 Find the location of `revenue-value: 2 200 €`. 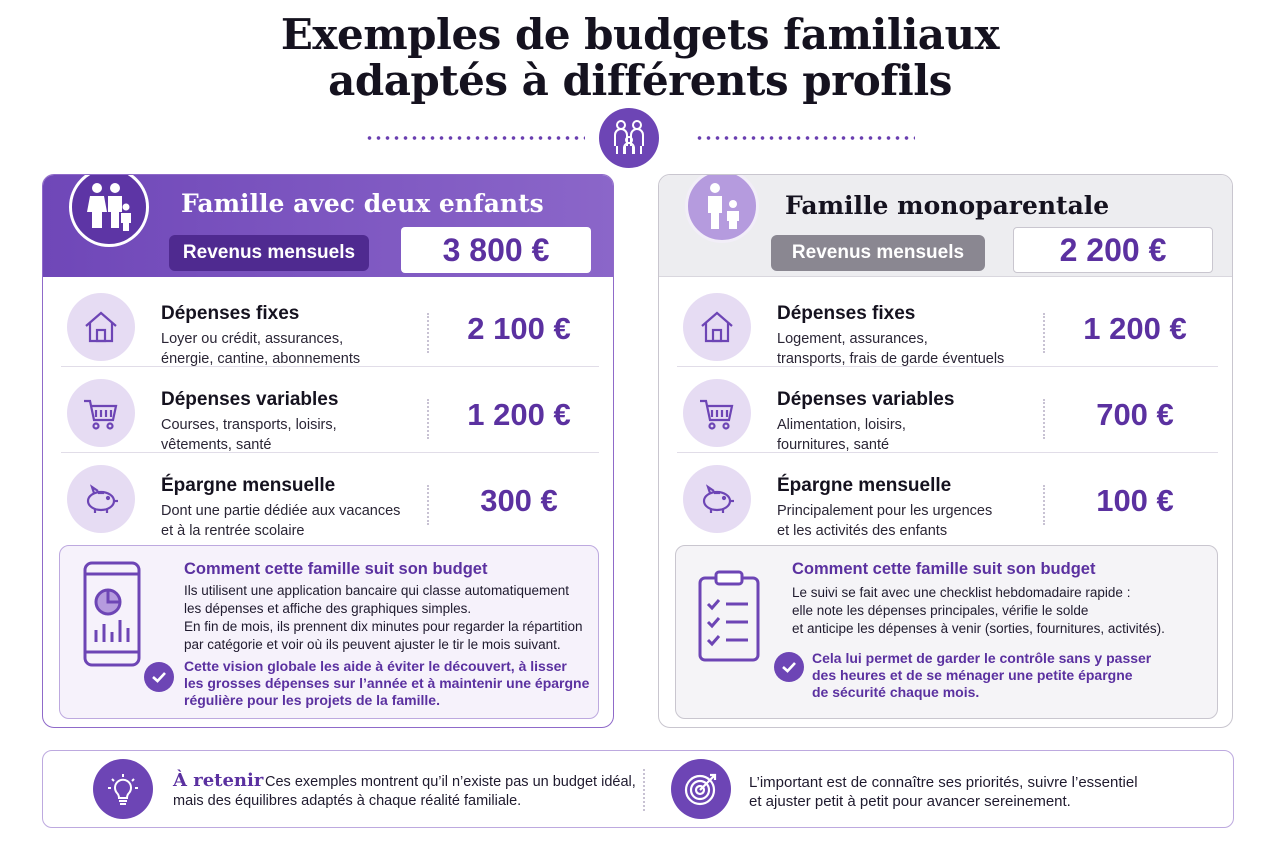

revenue-value: 2 200 € is located at coordinates (1113, 250).